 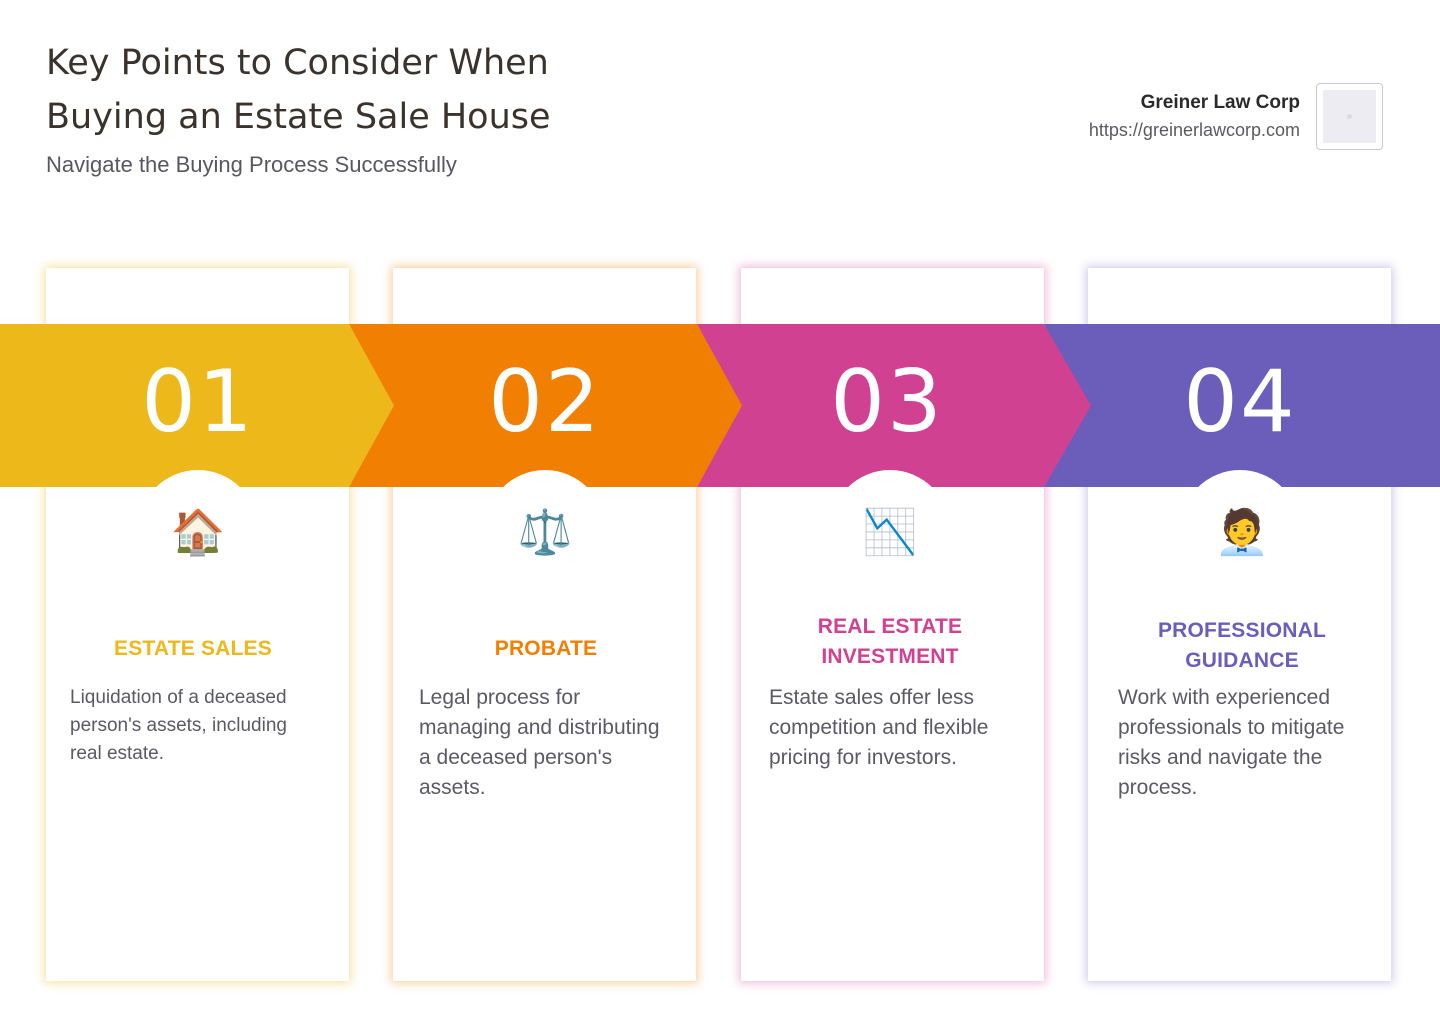 I want to click on step-title-3: REAL ESTATE INVESTMENT, so click(x=890, y=641).